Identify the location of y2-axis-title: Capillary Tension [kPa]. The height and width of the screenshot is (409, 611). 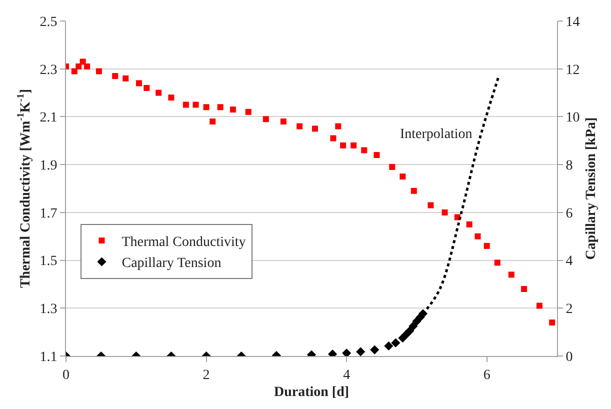
(592, 188).